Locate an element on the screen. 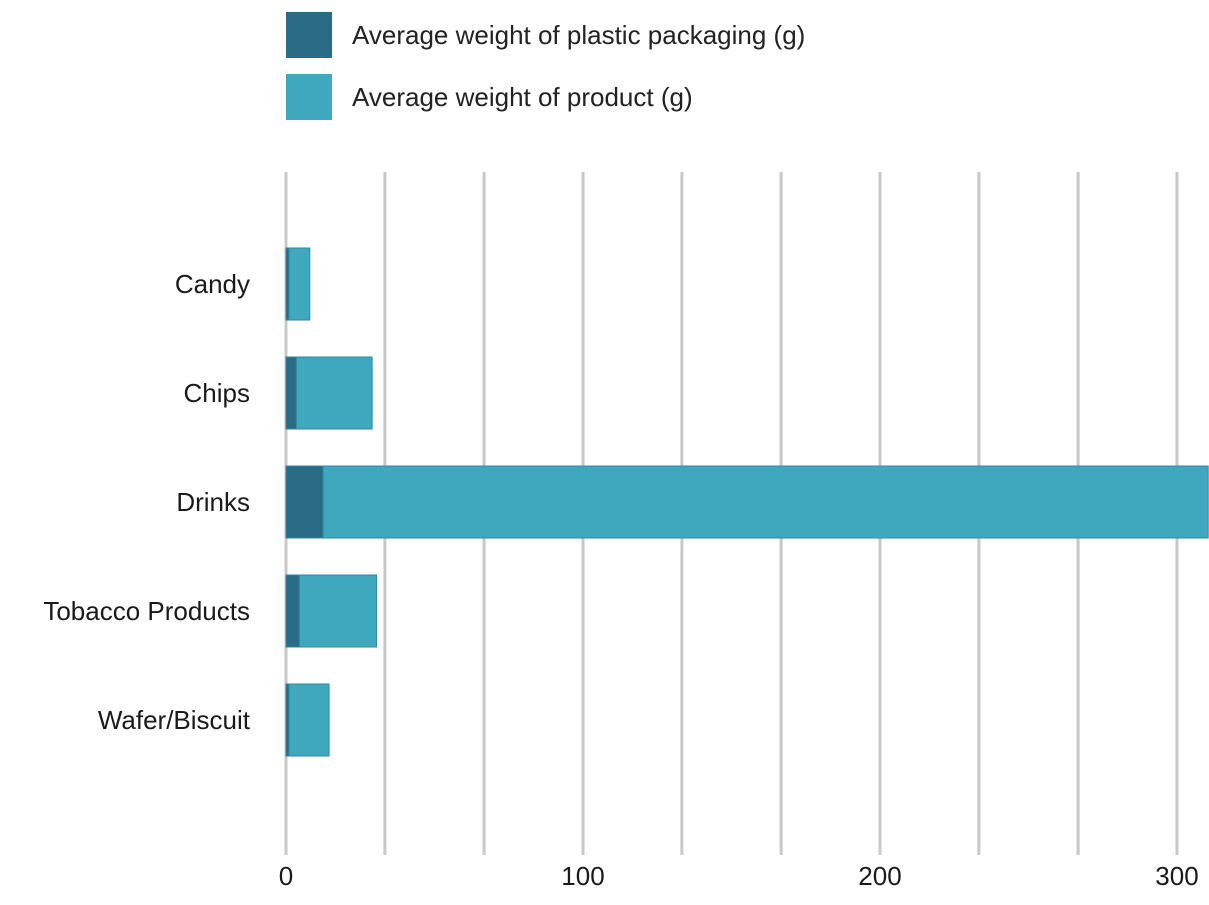 The image size is (1209, 905). category-label-3: Tobacco Products is located at coordinates (146, 611).